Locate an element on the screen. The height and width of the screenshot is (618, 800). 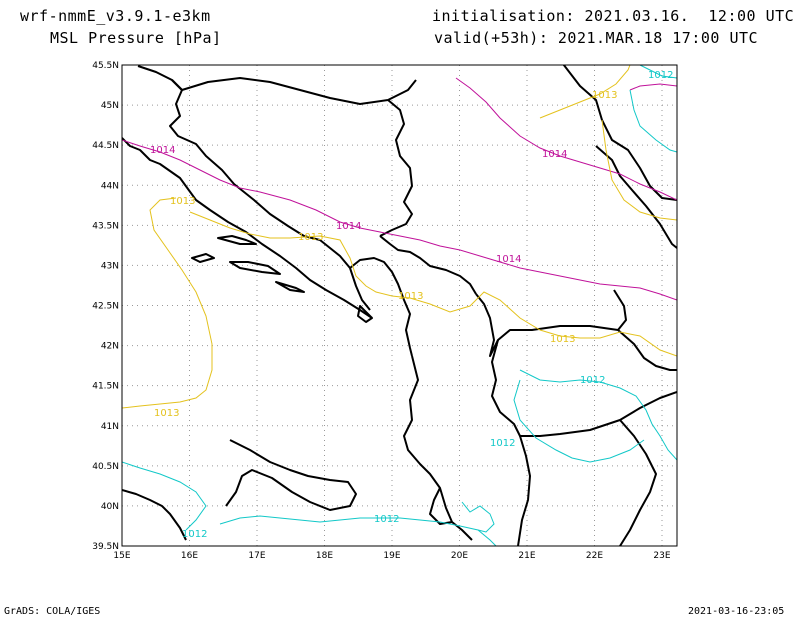
label-1013-d: 1013 is located at coordinates (562, 339).